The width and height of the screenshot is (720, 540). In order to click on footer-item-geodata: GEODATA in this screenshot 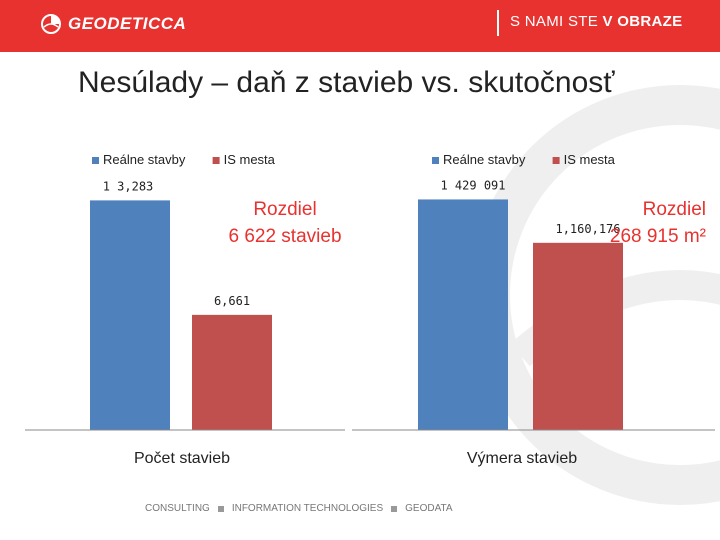, I will do `click(429, 508)`.